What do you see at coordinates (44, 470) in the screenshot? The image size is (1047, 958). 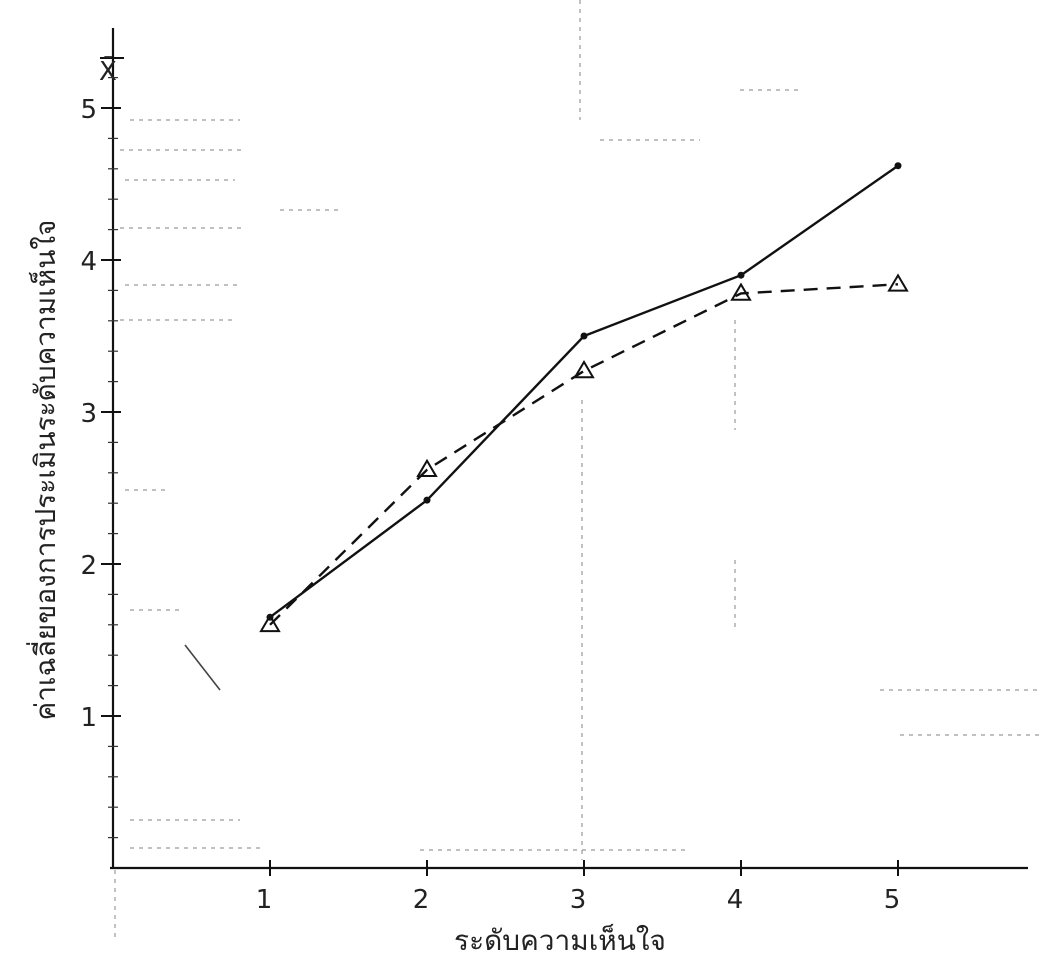 I see `y-axis-title: ค่าเฉลี่ยของการประเมินระดับความเห็นใจ` at bounding box center [44, 470].